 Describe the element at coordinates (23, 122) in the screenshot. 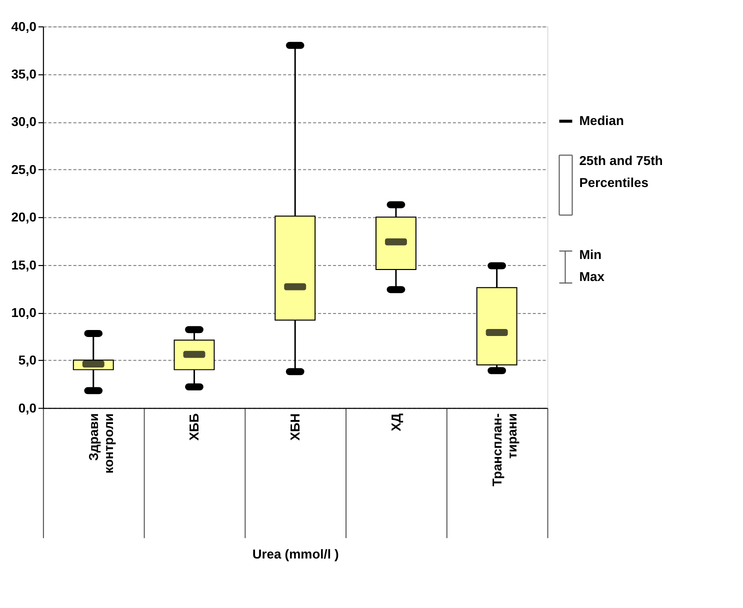

I see `y-tick-label: 30,0` at that location.